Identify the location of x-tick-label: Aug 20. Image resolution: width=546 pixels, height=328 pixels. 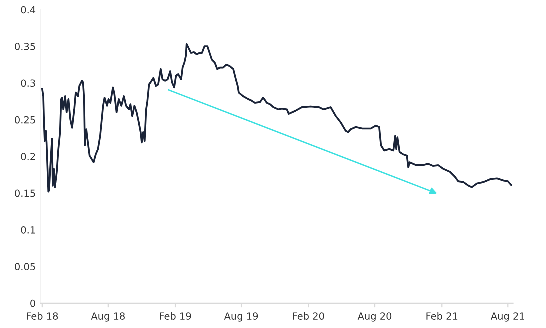
(375, 317).